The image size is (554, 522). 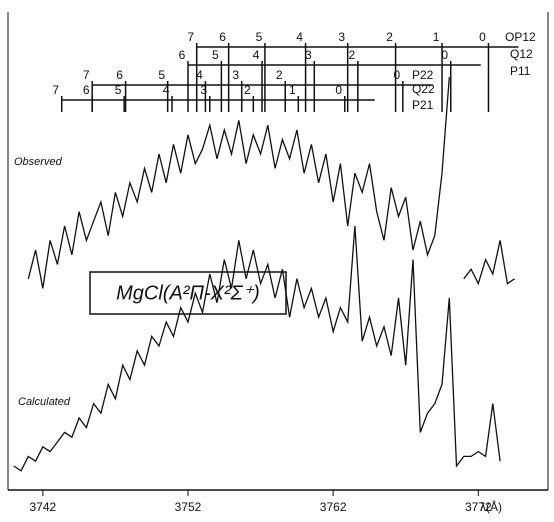 What do you see at coordinates (423, 105) in the screenshot?
I see `branch-name: P21` at bounding box center [423, 105].